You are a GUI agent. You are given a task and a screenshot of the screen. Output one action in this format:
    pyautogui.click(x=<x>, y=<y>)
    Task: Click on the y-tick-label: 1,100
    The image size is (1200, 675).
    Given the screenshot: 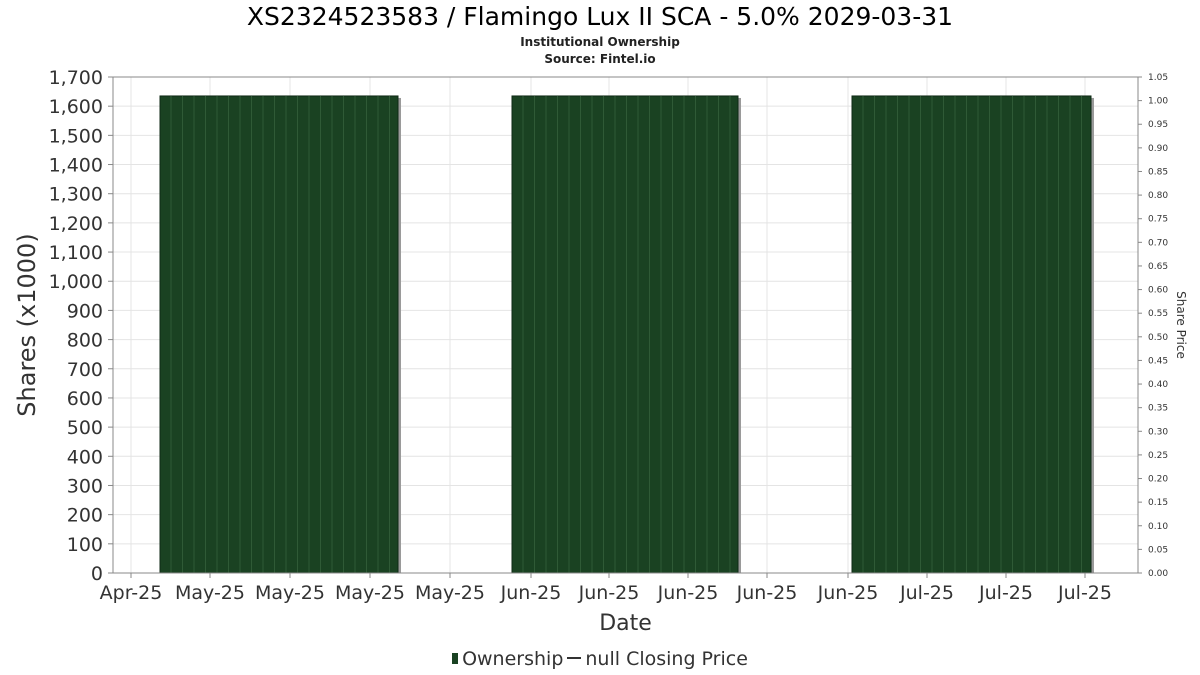 What is the action you would take?
    pyautogui.click(x=76, y=253)
    